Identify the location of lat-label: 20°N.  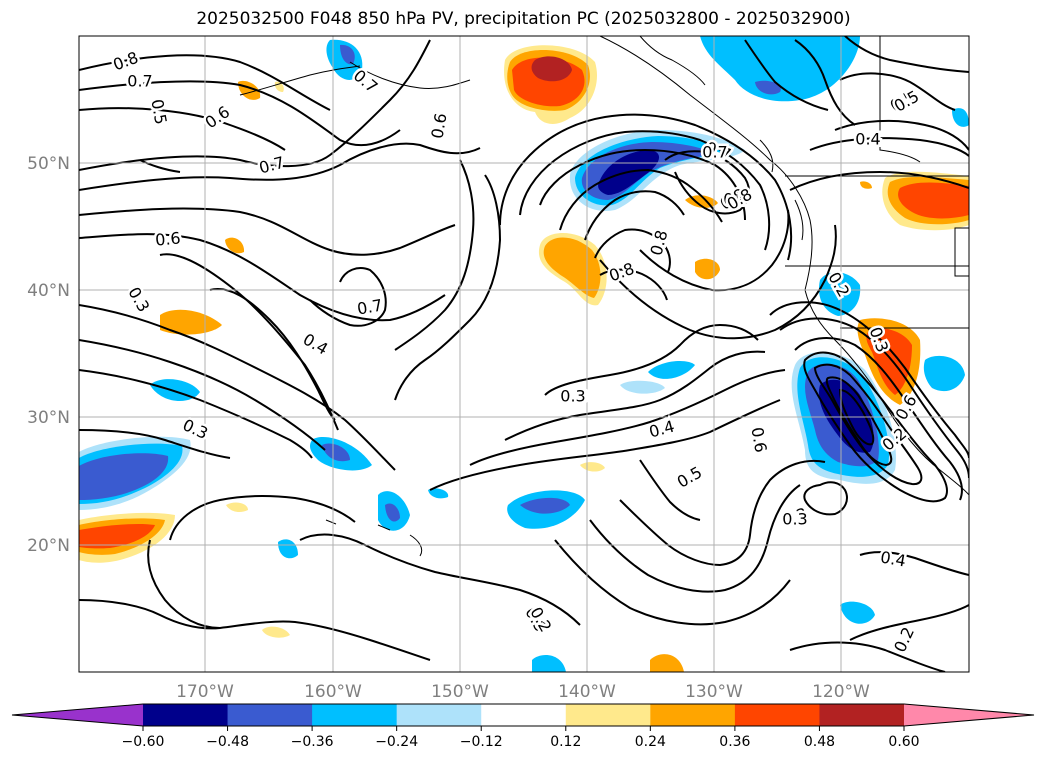
(48, 546).